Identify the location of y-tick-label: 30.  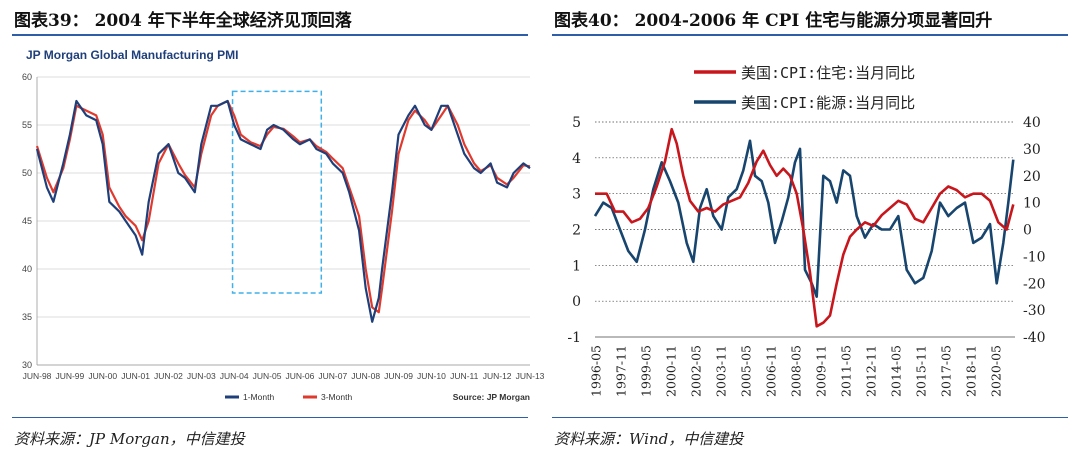
(27, 365).